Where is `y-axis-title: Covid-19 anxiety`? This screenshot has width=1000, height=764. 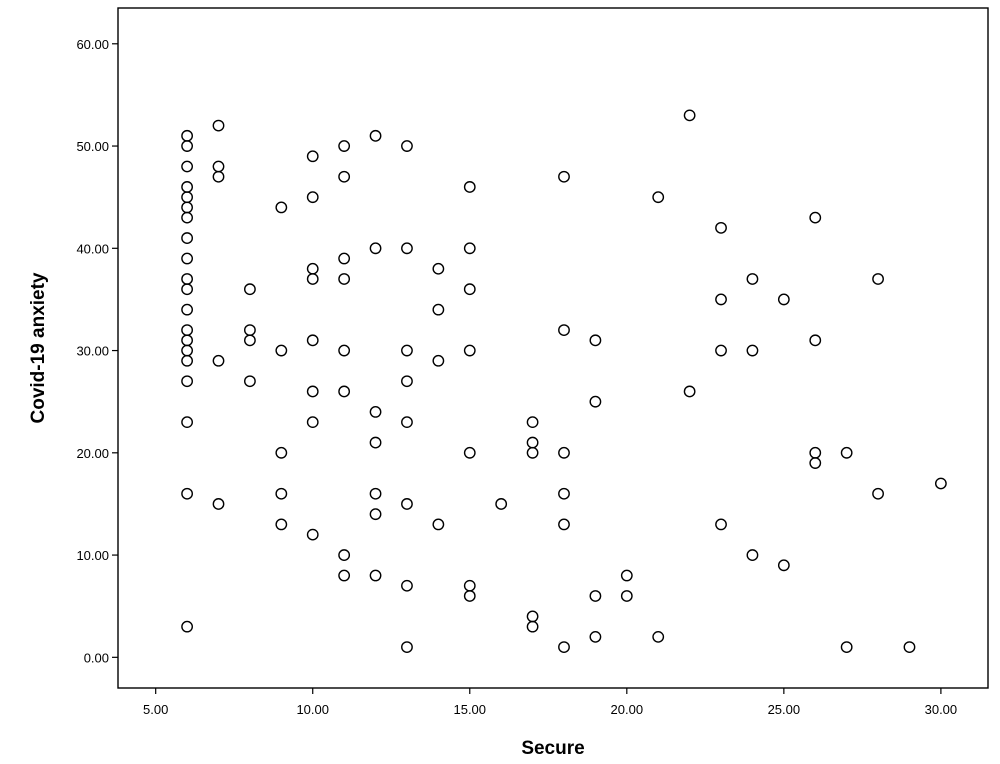 y-axis-title: Covid-19 anxiety is located at coordinates (38, 347).